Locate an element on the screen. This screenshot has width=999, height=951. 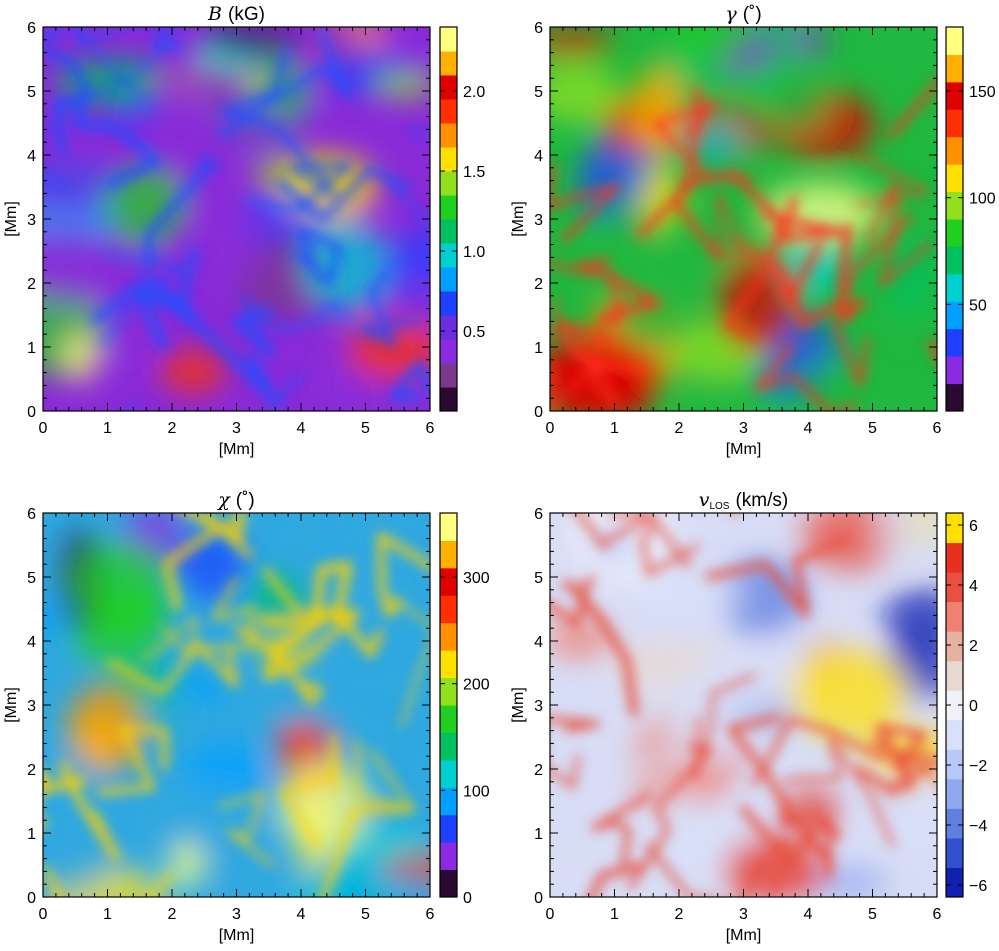
x-tick-label: 0 is located at coordinates (43, 428).